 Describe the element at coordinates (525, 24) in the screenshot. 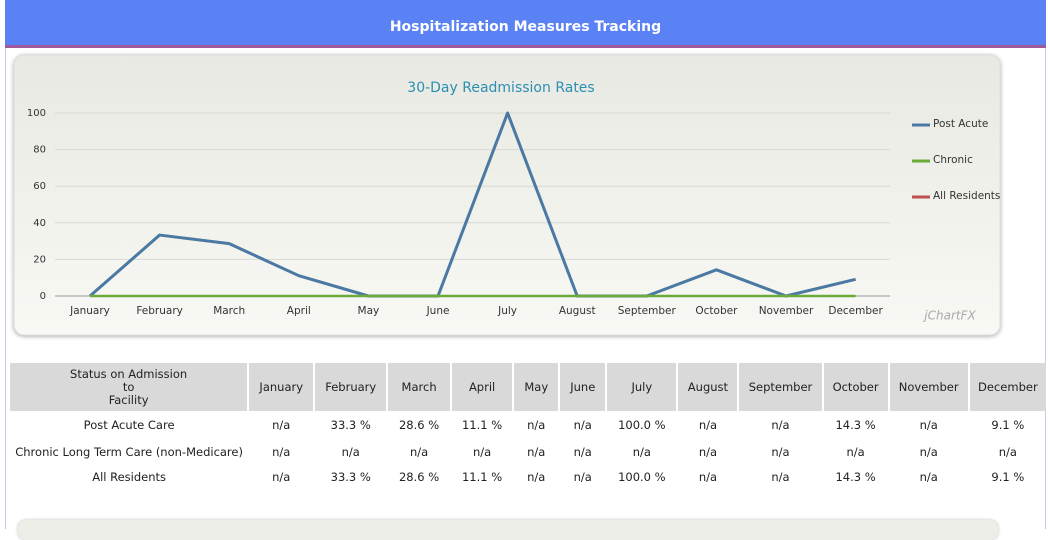

I see `header-title: Hospitalization Measures Tracking` at that location.